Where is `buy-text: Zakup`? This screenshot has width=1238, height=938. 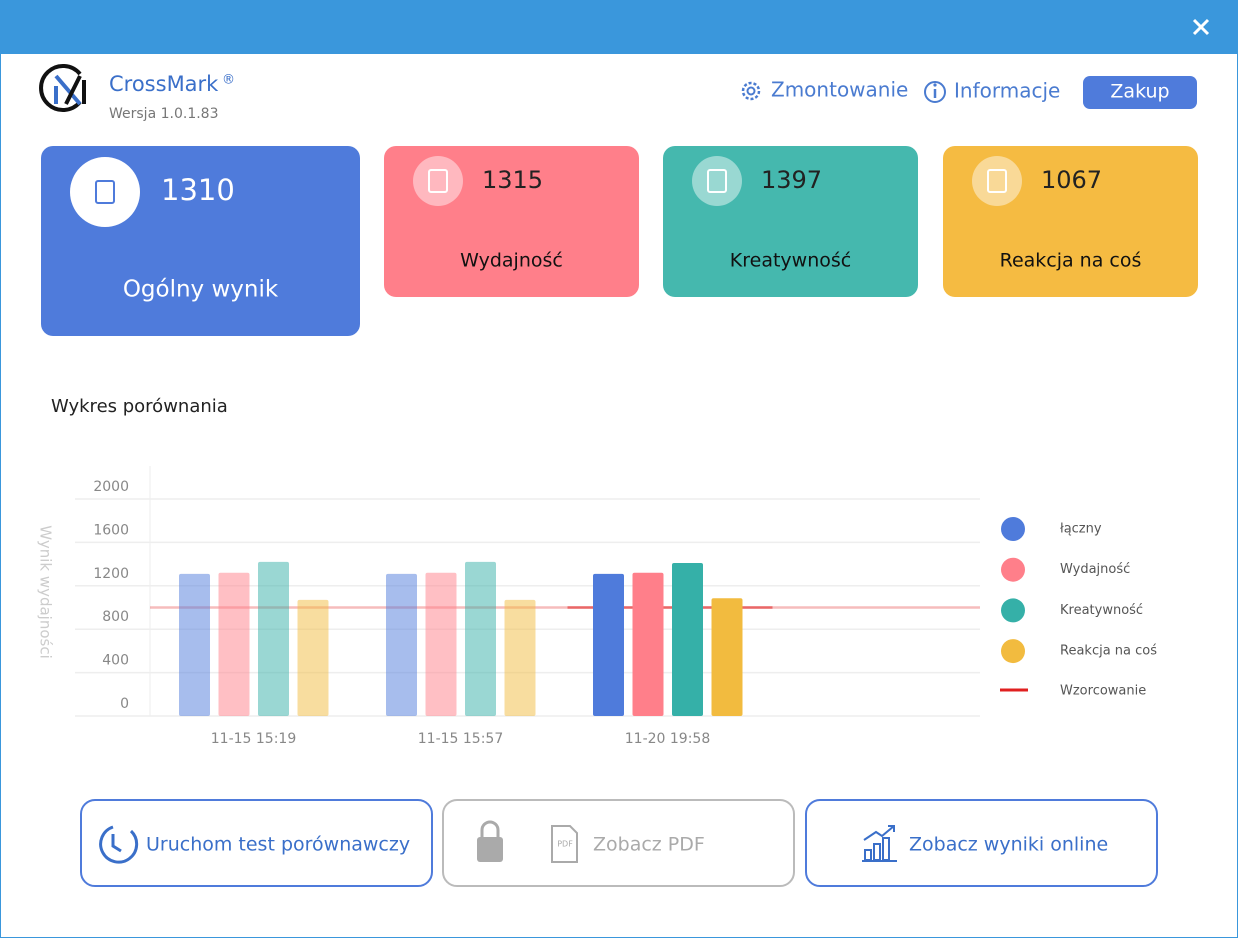 buy-text: Zakup is located at coordinates (1139, 92).